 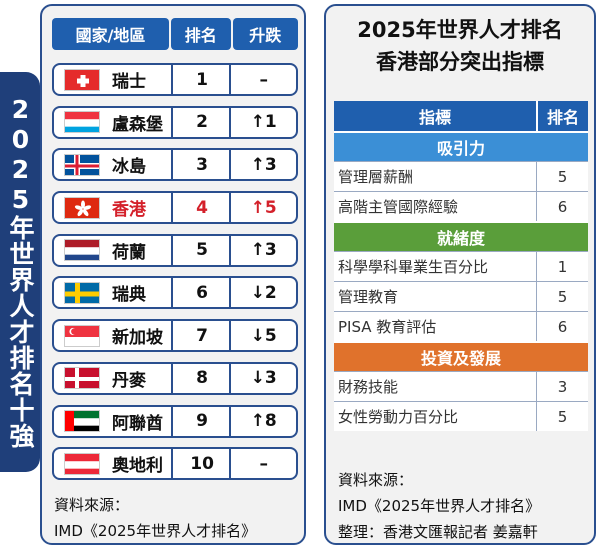 I want to click on indicator-name: 管理層薪酬, so click(x=376, y=177).